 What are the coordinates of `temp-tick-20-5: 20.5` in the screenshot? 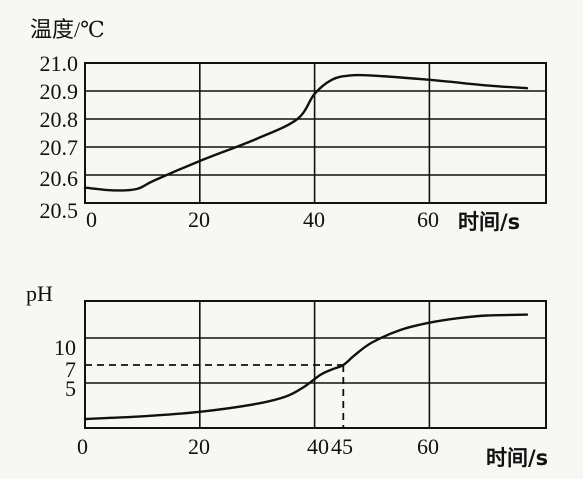 It's located at (59, 210).